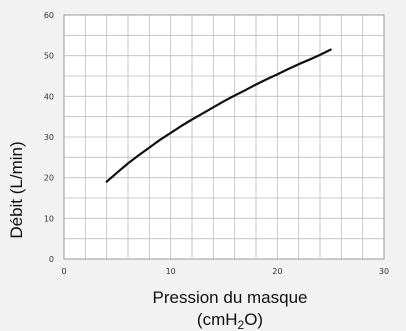 This screenshot has width=406, height=331. Describe the element at coordinates (49, 96) in the screenshot. I see `y-tick-label: 40` at that location.